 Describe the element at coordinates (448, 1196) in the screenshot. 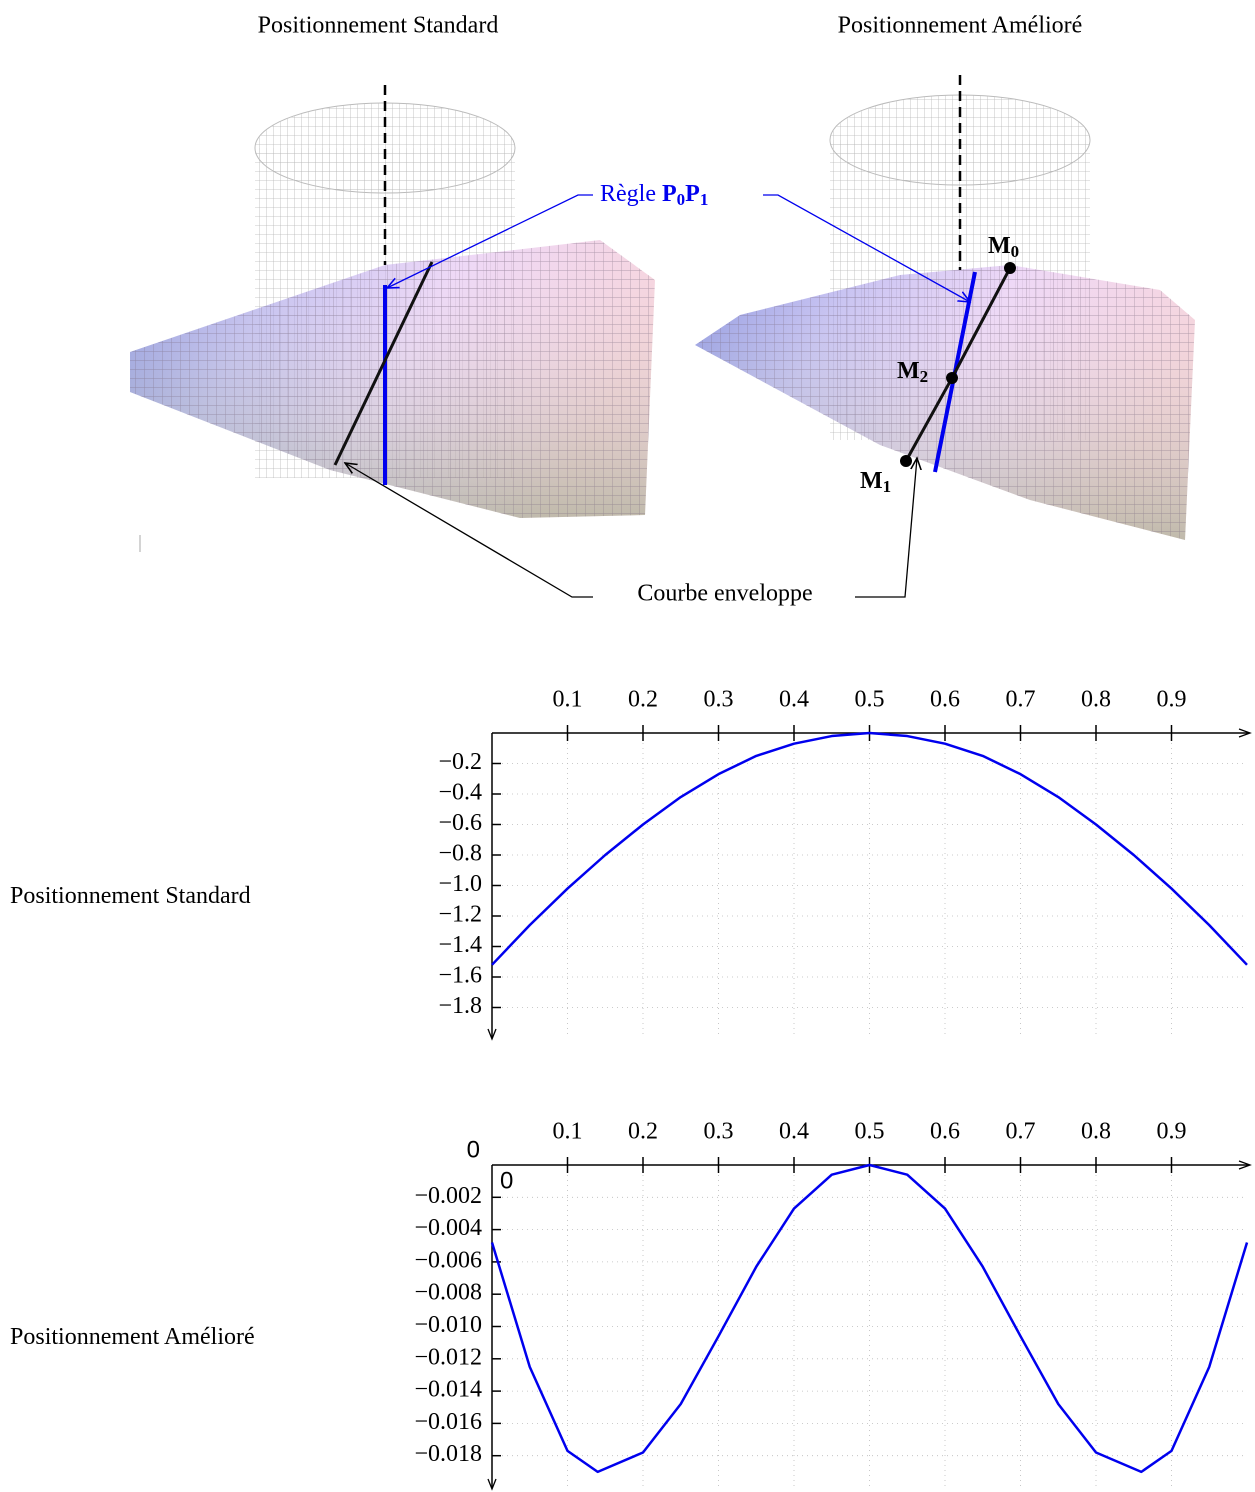

I see `y-tick-label: −0.002` at that location.